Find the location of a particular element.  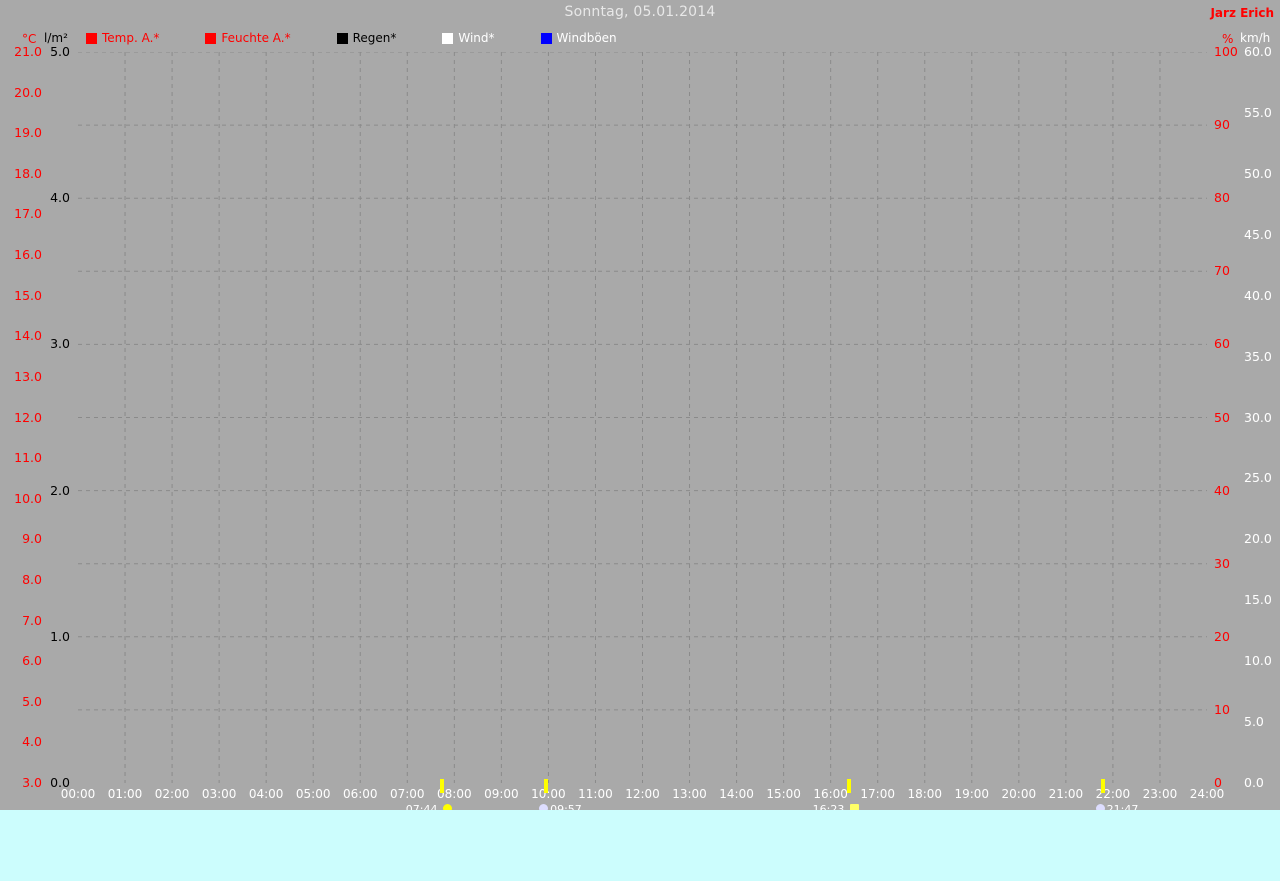

time-tick-label: 17:00 is located at coordinates (877, 794).